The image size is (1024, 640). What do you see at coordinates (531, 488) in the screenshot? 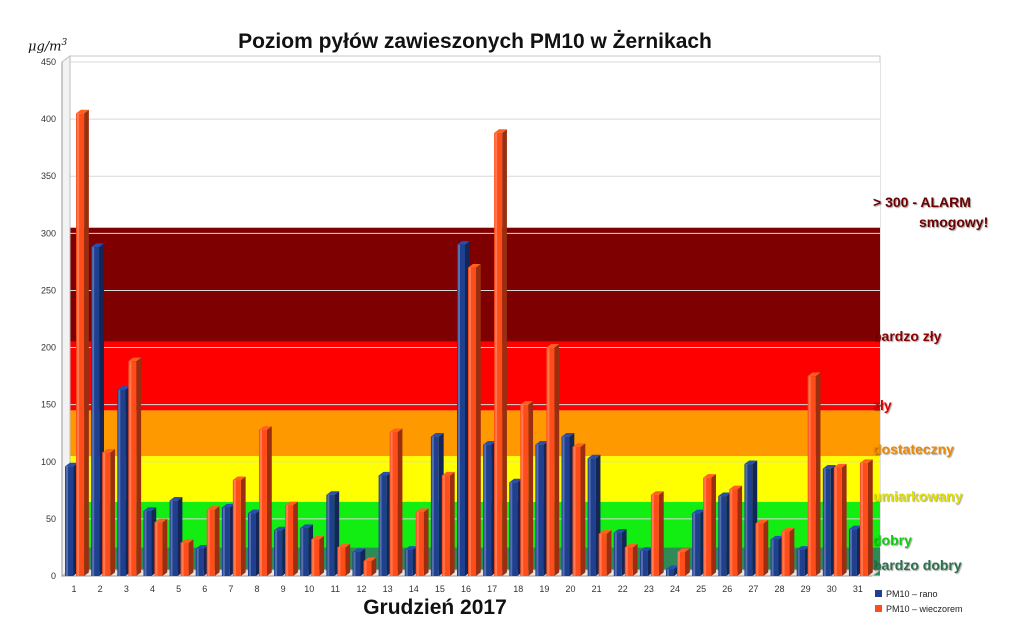
I see `bar-wieczorem-18-side` at bounding box center [531, 488].